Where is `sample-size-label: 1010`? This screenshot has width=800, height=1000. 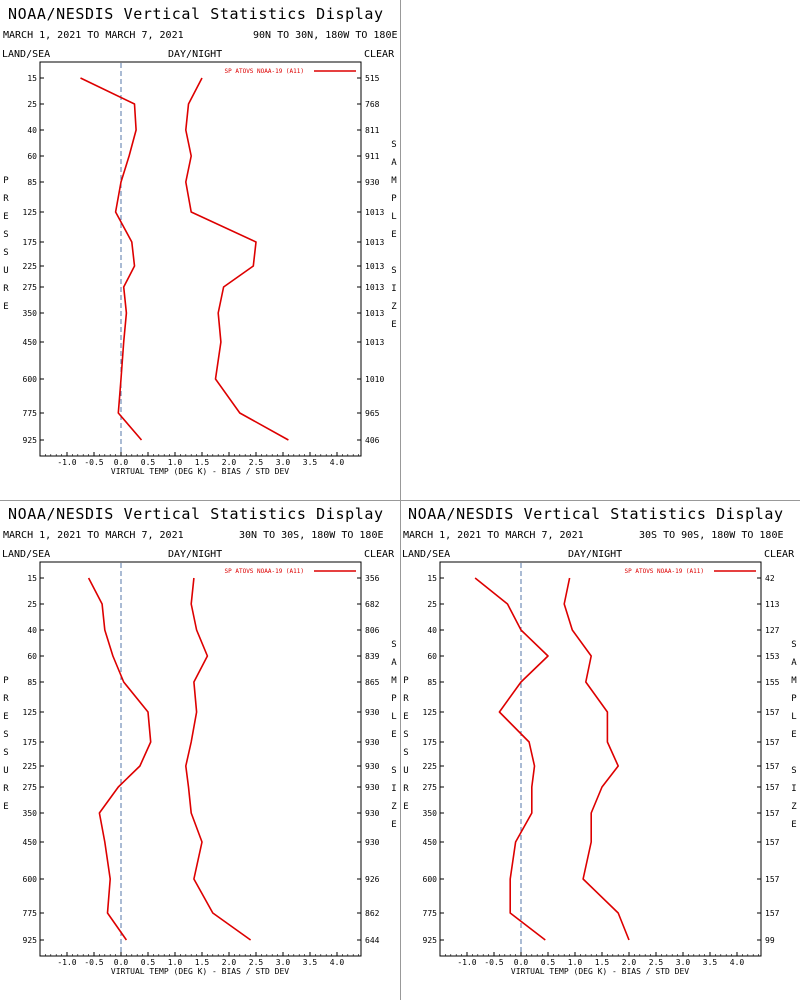
sample-size-label: 1010 is located at coordinates (374, 379).